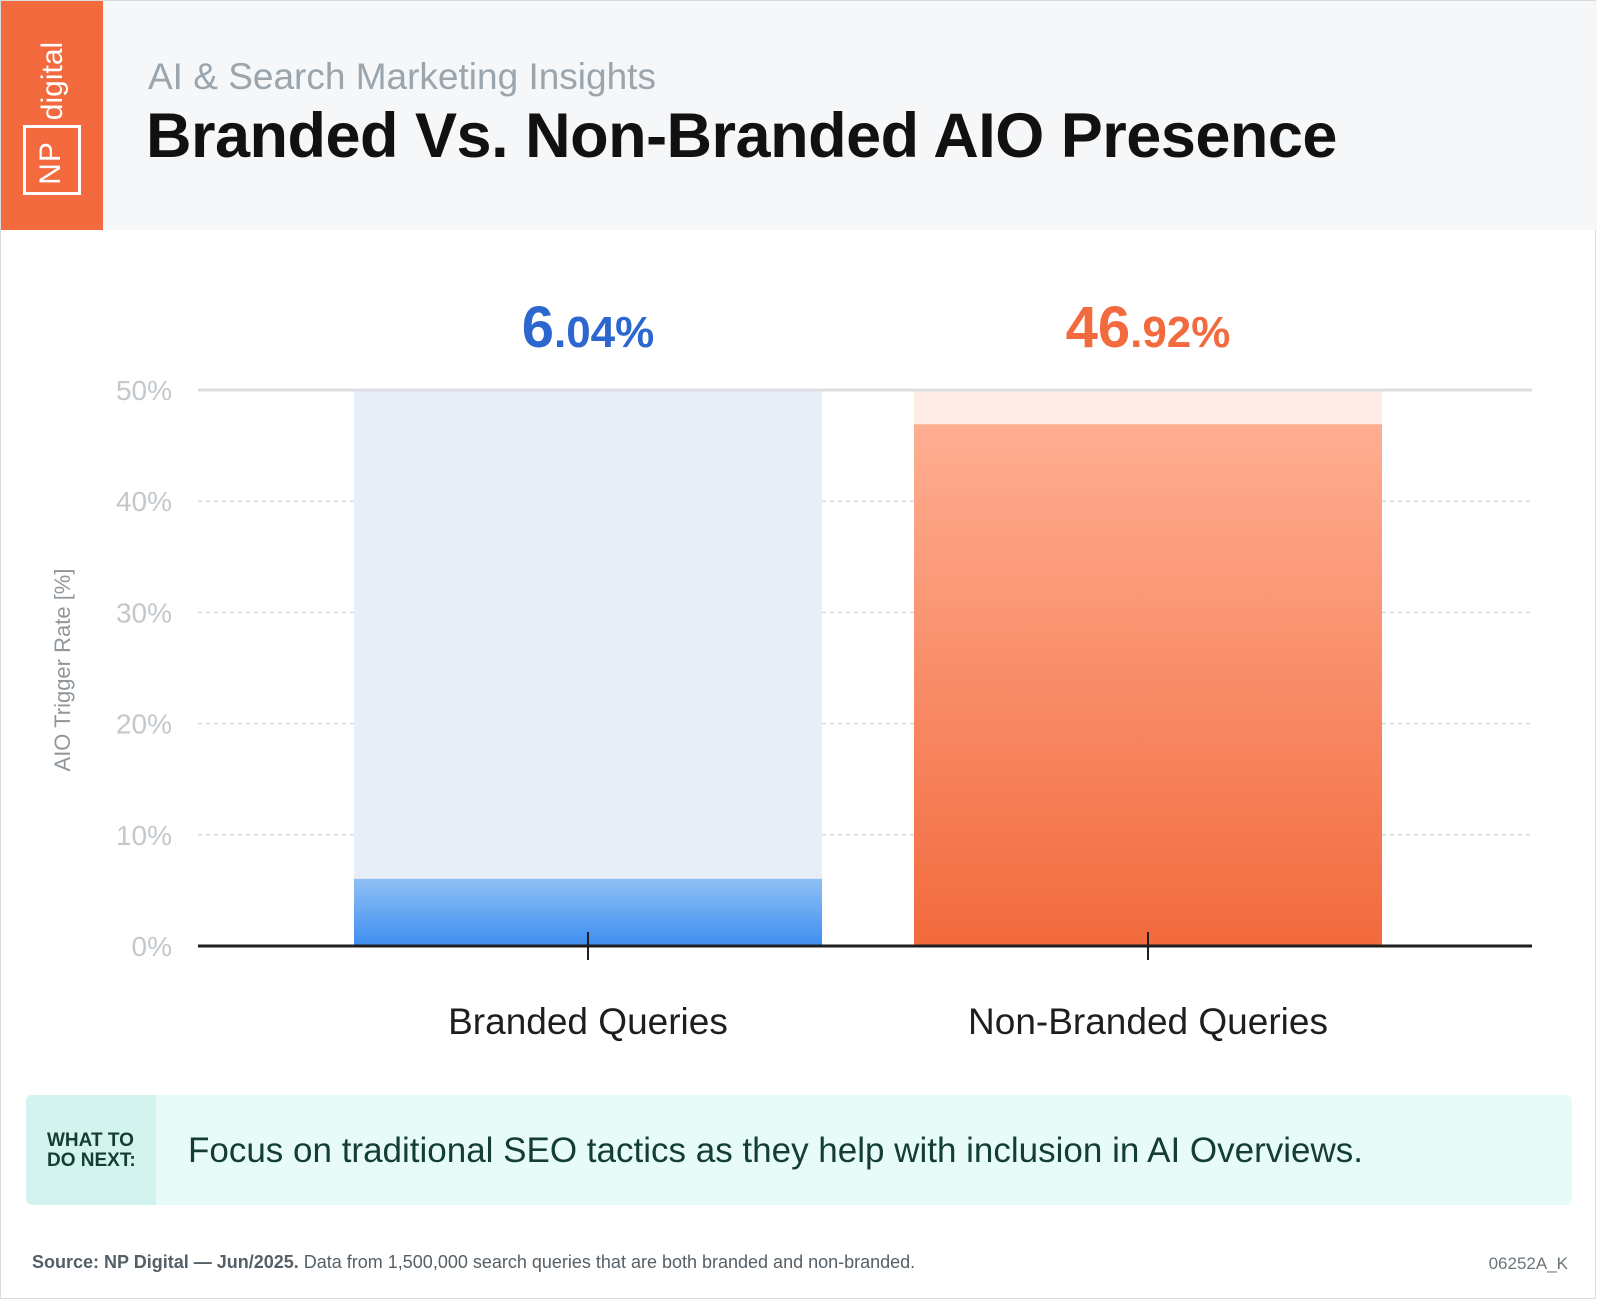  I want to click on chart-title: Branded Vs. Non-Branded AIO Presence, so click(741, 136).